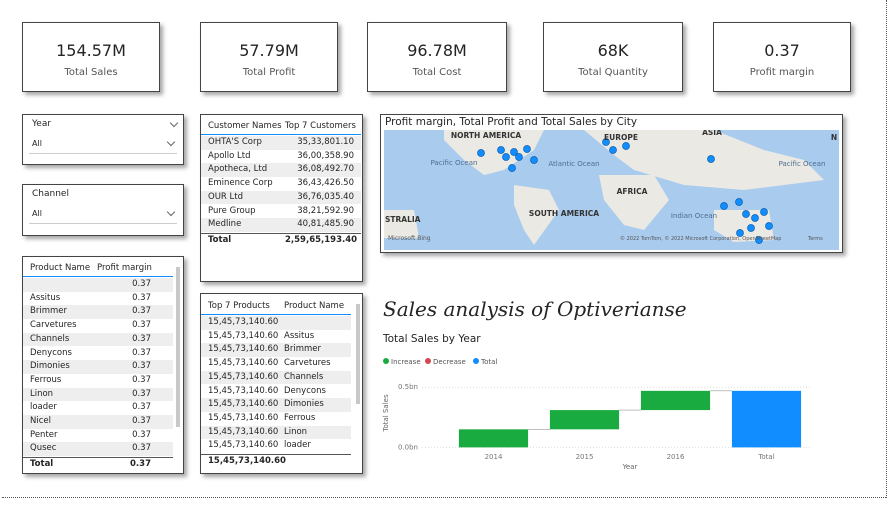 This screenshot has height=508, width=892. Describe the element at coordinates (98, 326) in the screenshot. I see `table-row: Carvetures 0.37` at that location.